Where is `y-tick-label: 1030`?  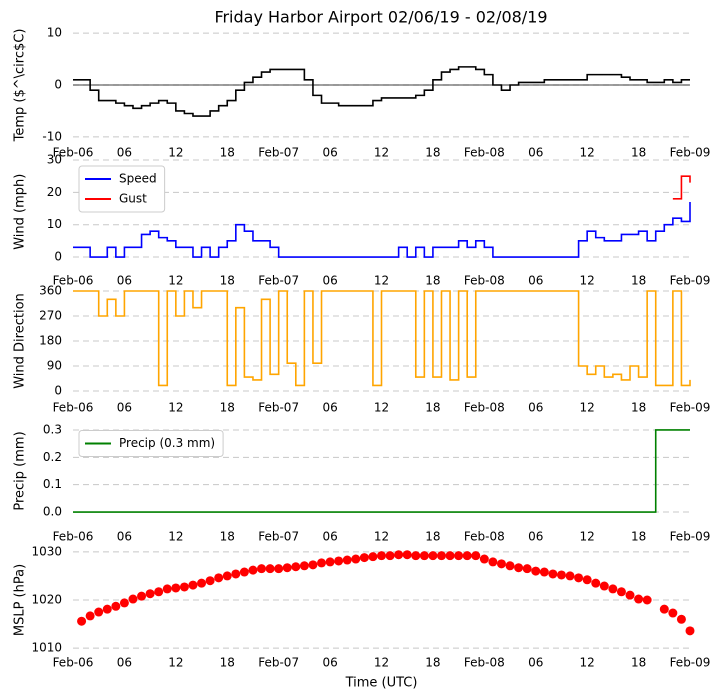
y-tick-label: 1030 is located at coordinates (46, 551).